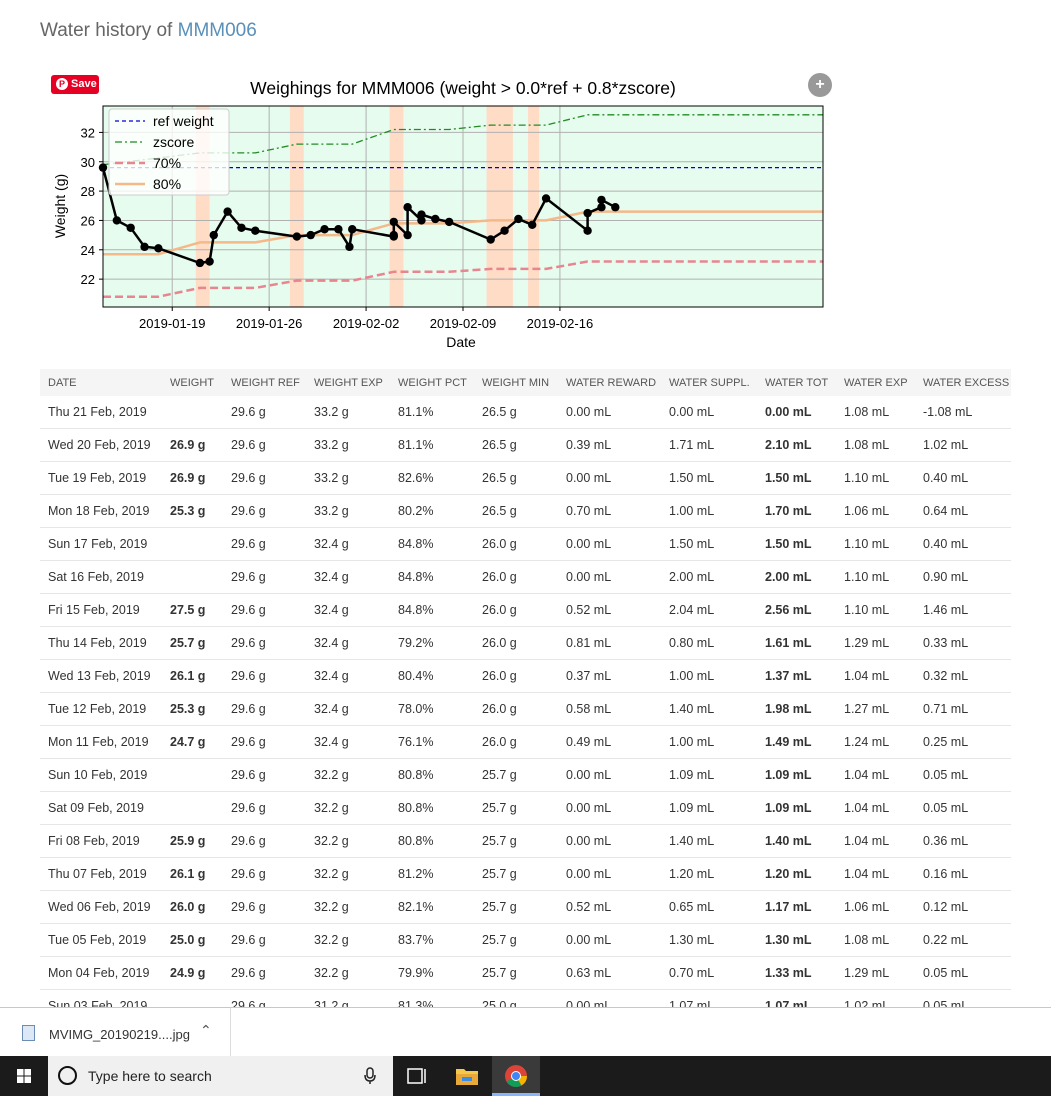 The height and width of the screenshot is (1096, 1051). Describe the element at coordinates (101, 610) in the screenshot. I see `table-cell: Fri 15 Feb, 2019` at that location.